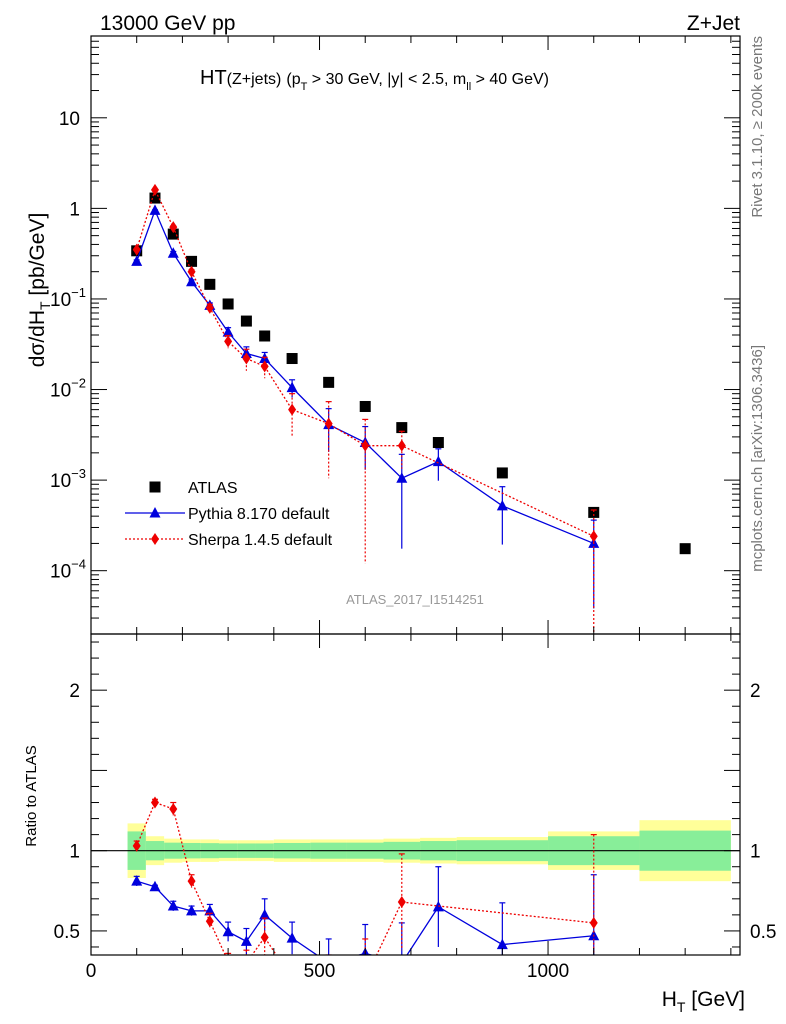 The height and width of the screenshot is (1024, 786). I want to click on square-series-legend-label: ATLAS, so click(213, 488).